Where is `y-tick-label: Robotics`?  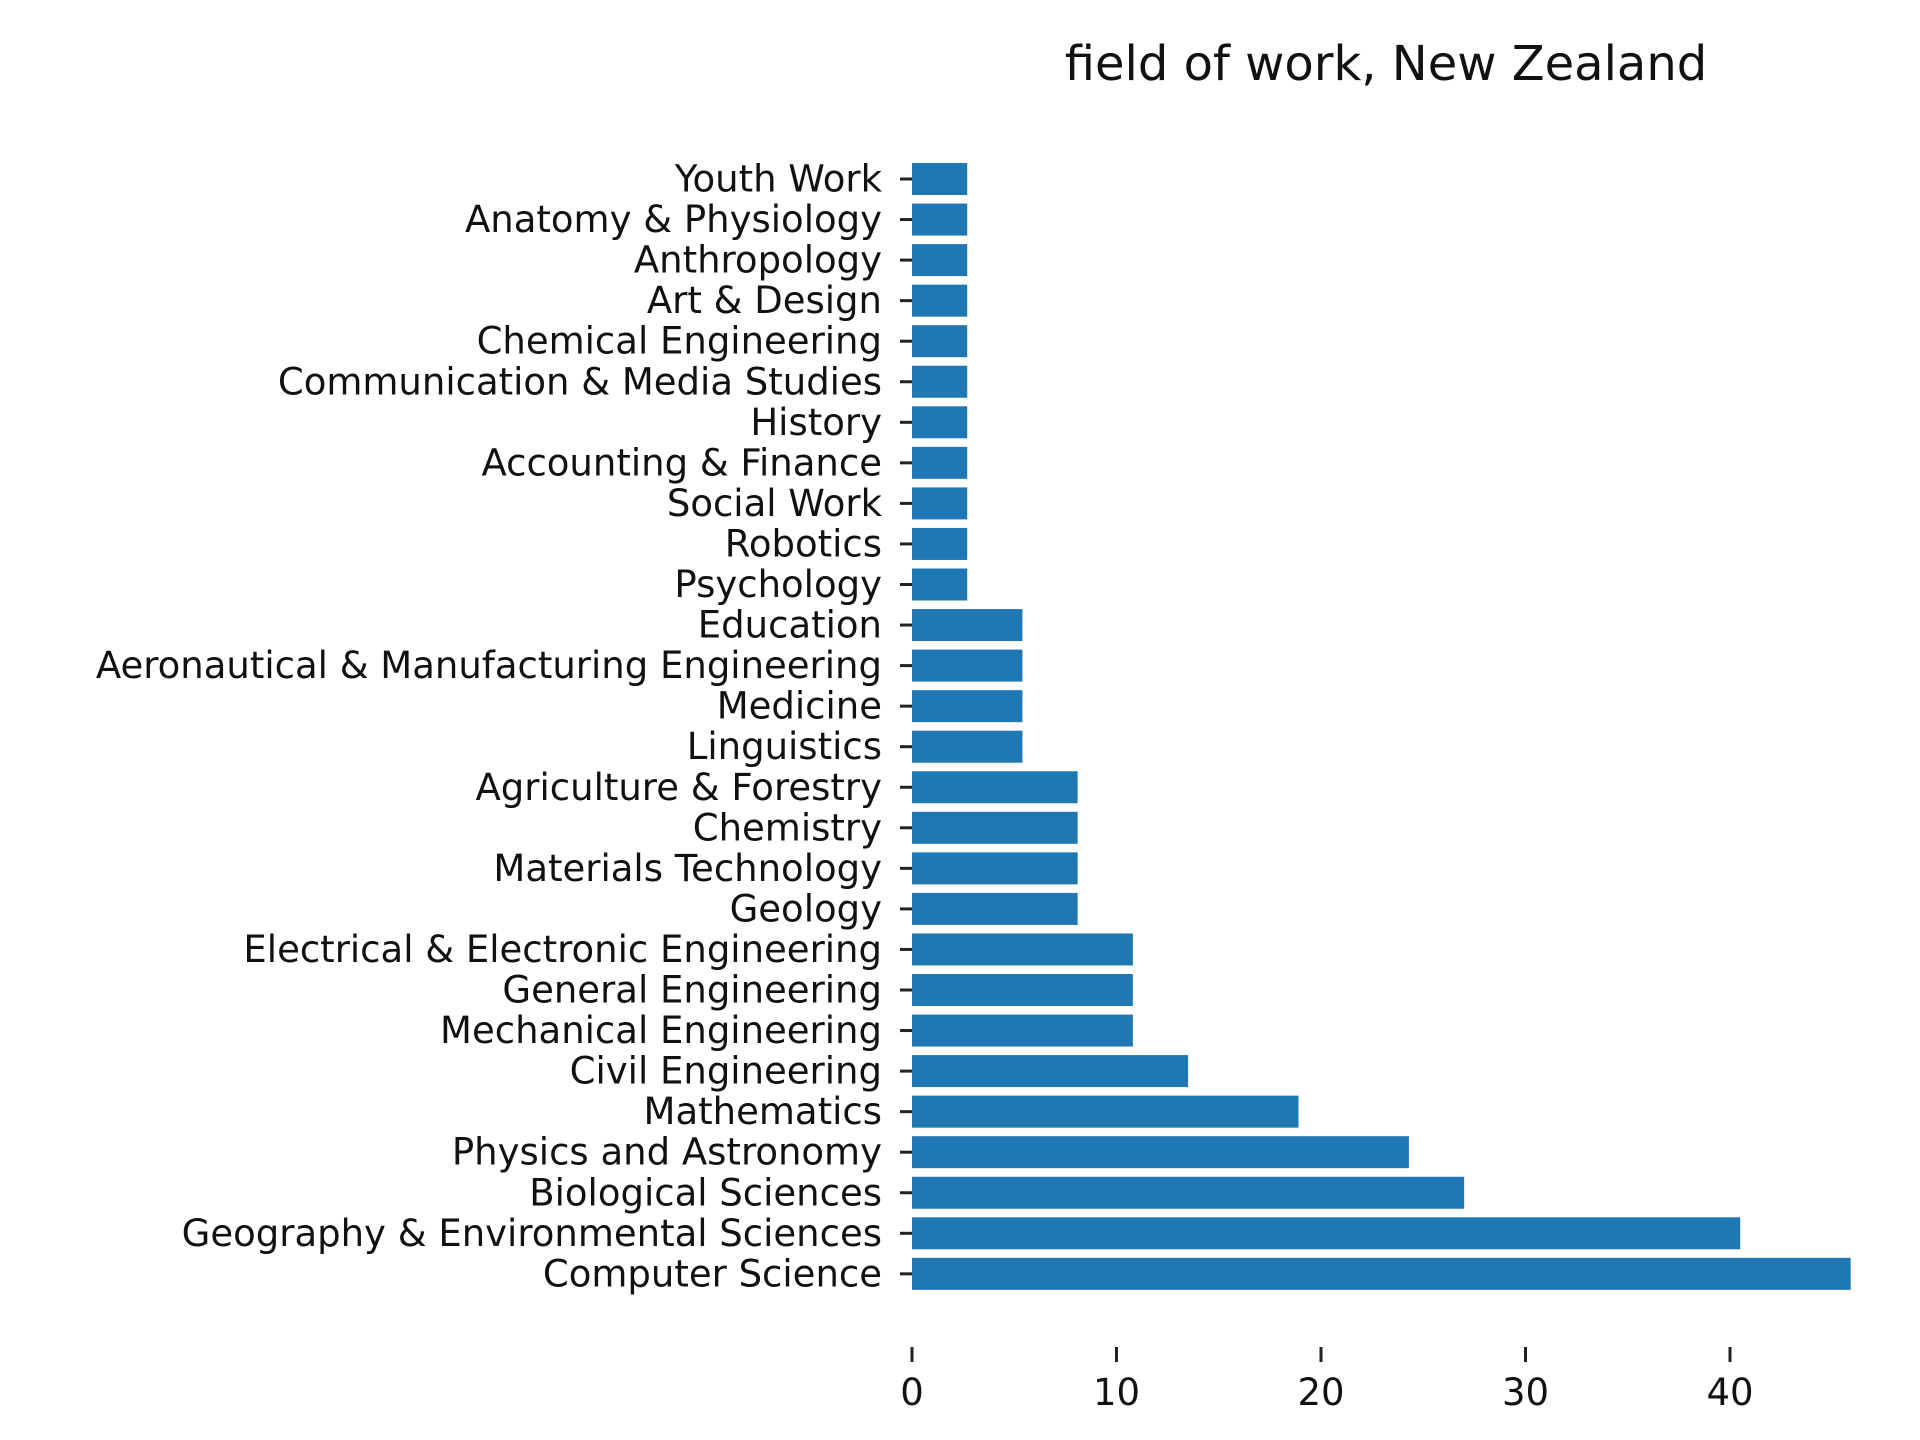 y-tick-label: Robotics is located at coordinates (803, 543).